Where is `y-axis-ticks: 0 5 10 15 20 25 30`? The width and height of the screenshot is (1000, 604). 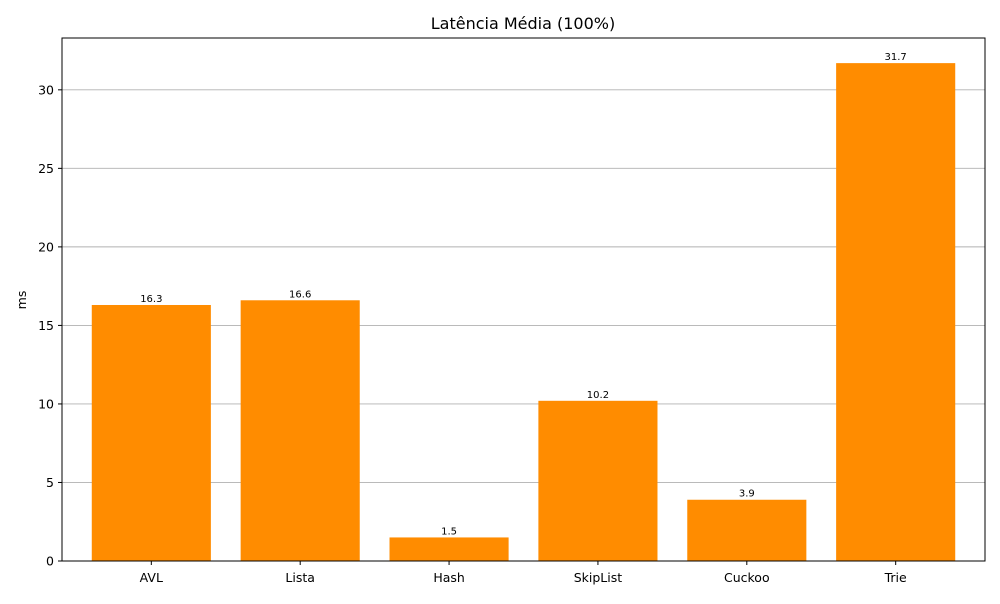 y-axis-ticks: 0 5 10 15 20 25 30 is located at coordinates (50, 325).